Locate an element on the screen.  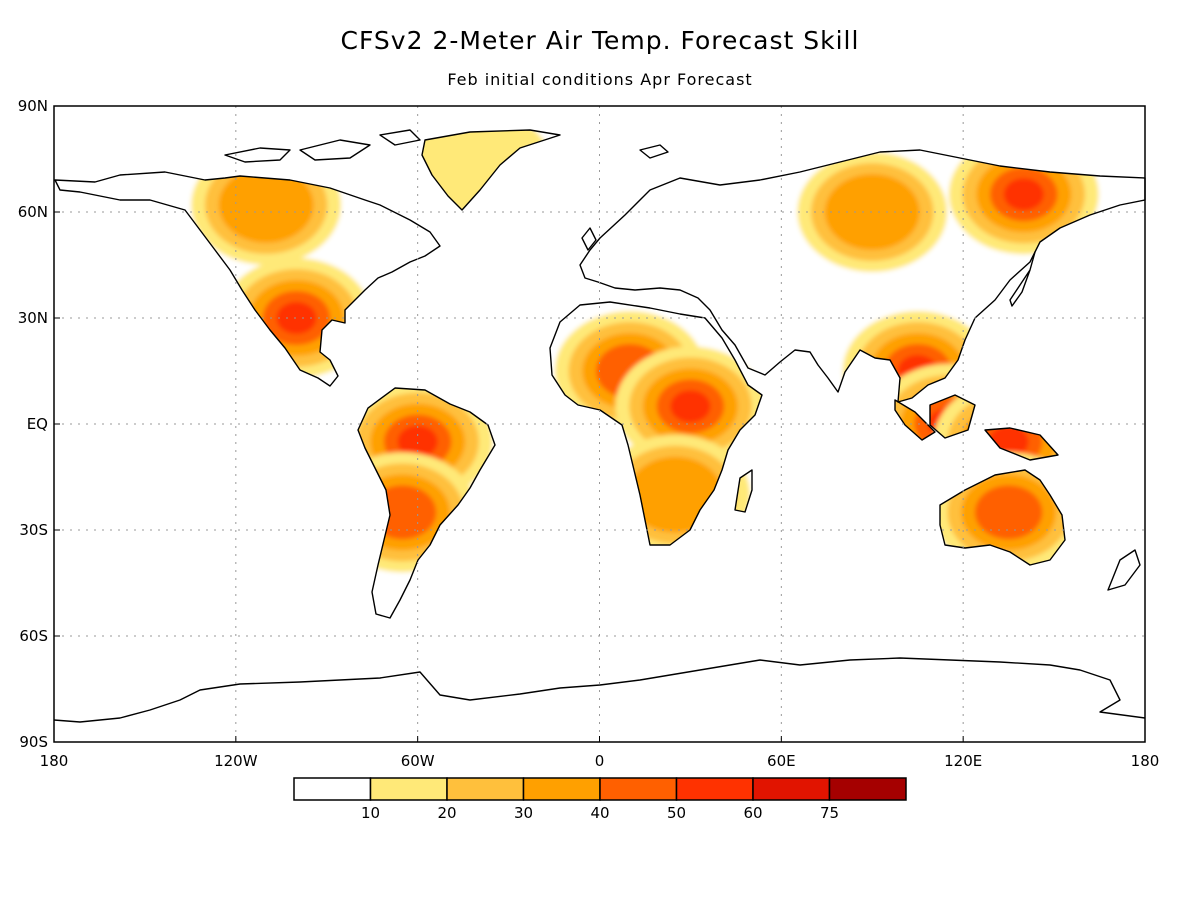
lon-label: 60E is located at coordinates (781, 761).